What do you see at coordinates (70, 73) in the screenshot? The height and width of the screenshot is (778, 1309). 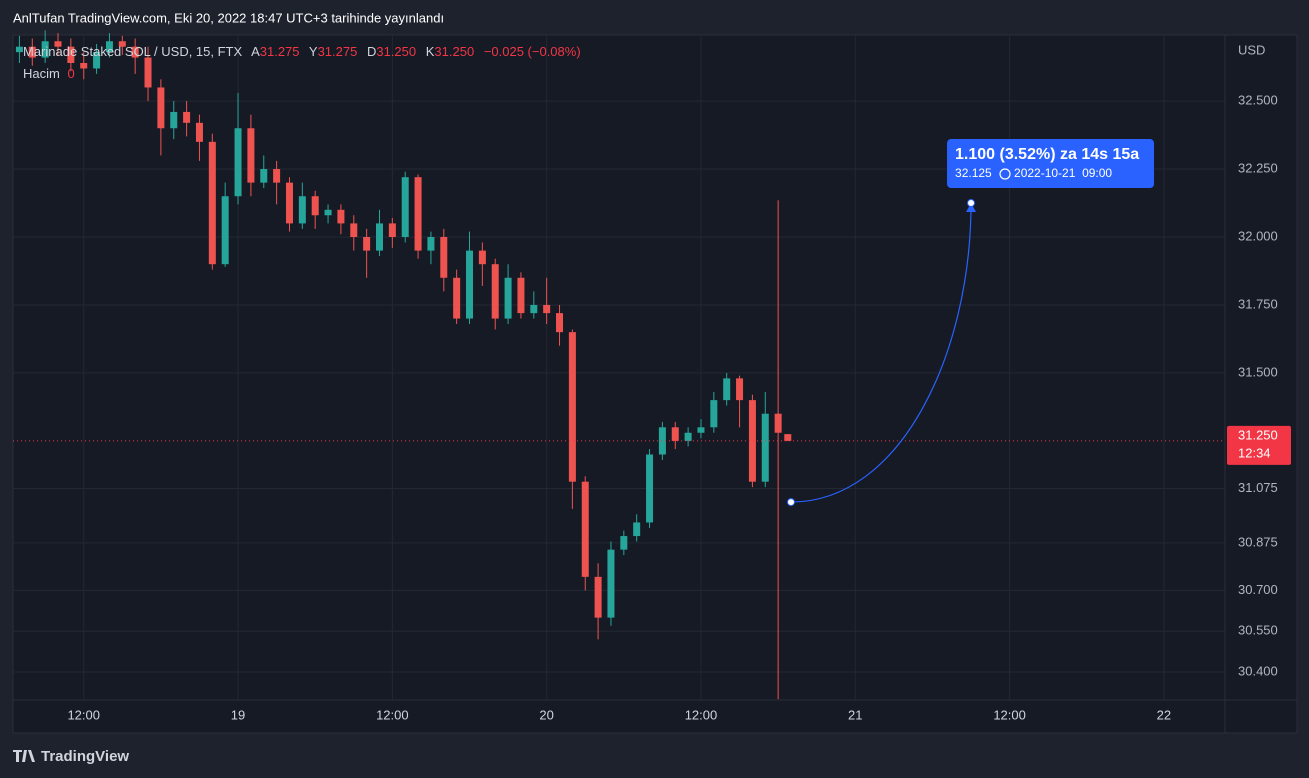 I see `volume-value: 0` at bounding box center [70, 73].